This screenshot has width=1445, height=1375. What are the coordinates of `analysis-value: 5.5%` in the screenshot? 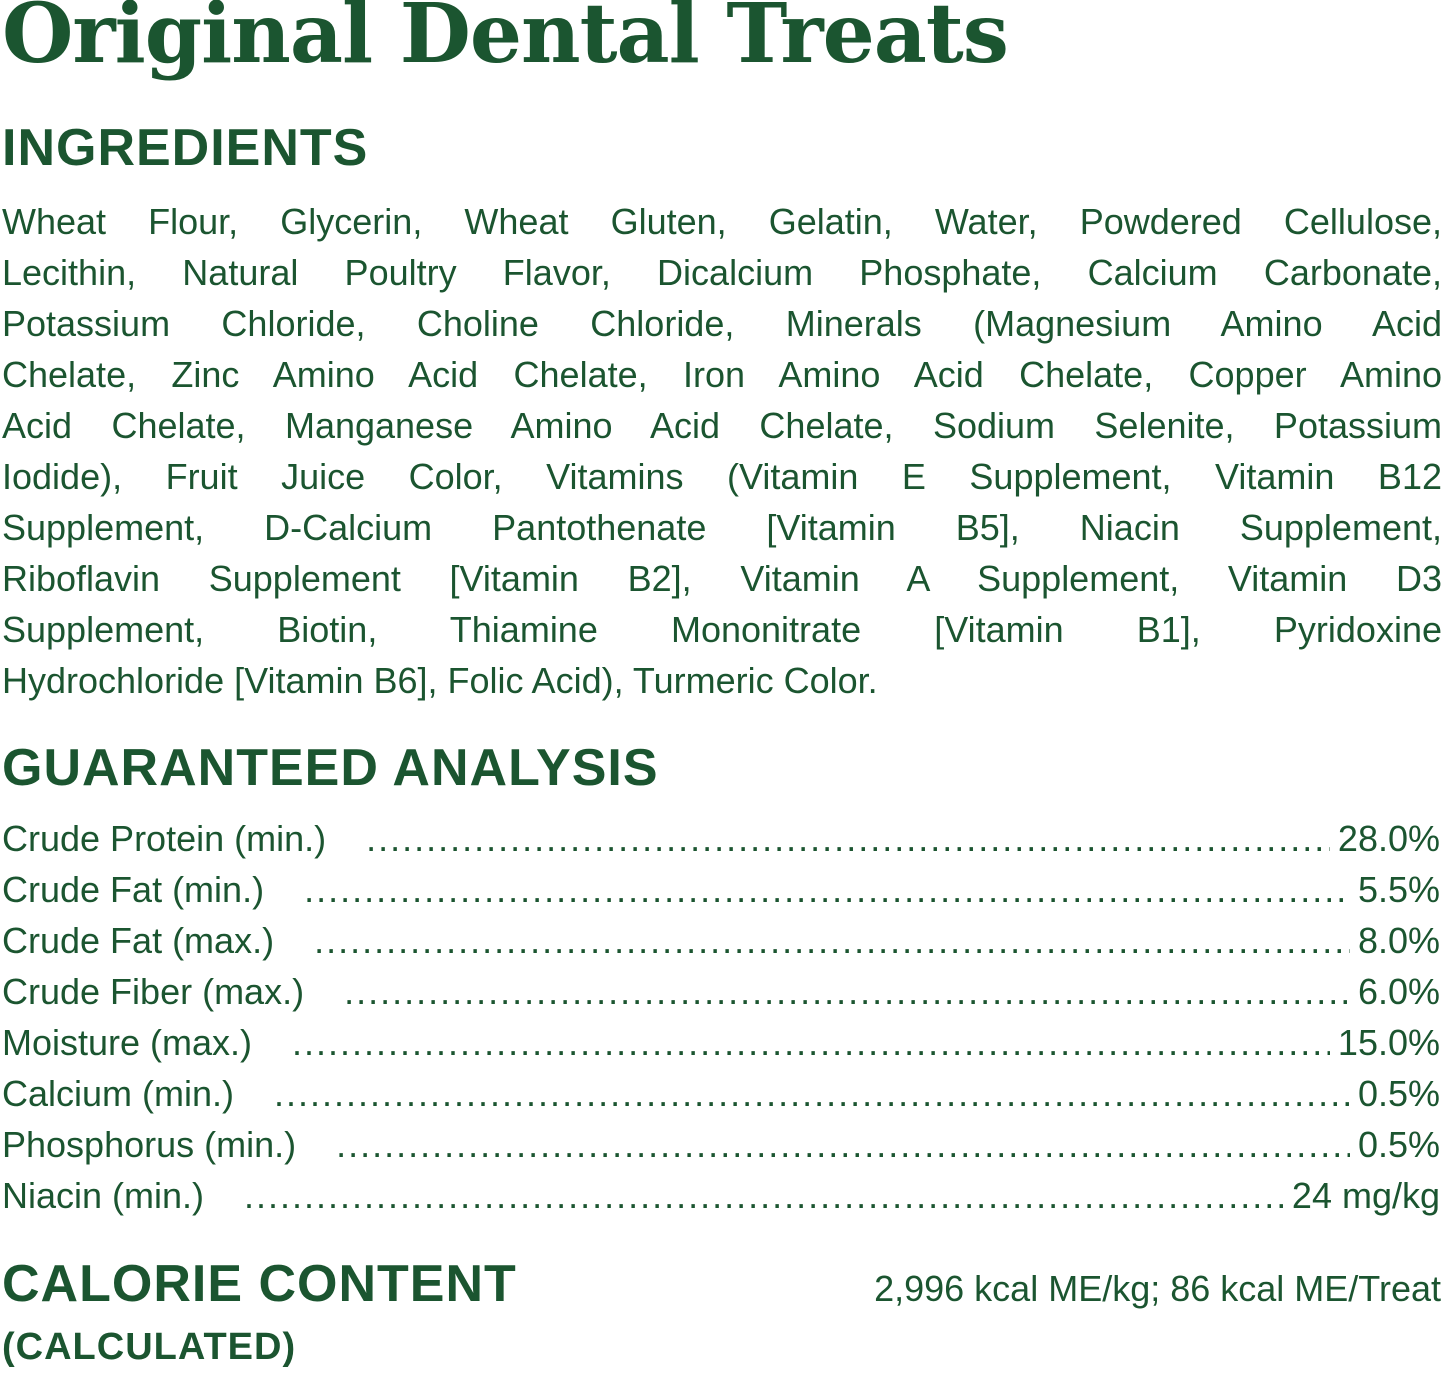 It's located at (1398, 889).